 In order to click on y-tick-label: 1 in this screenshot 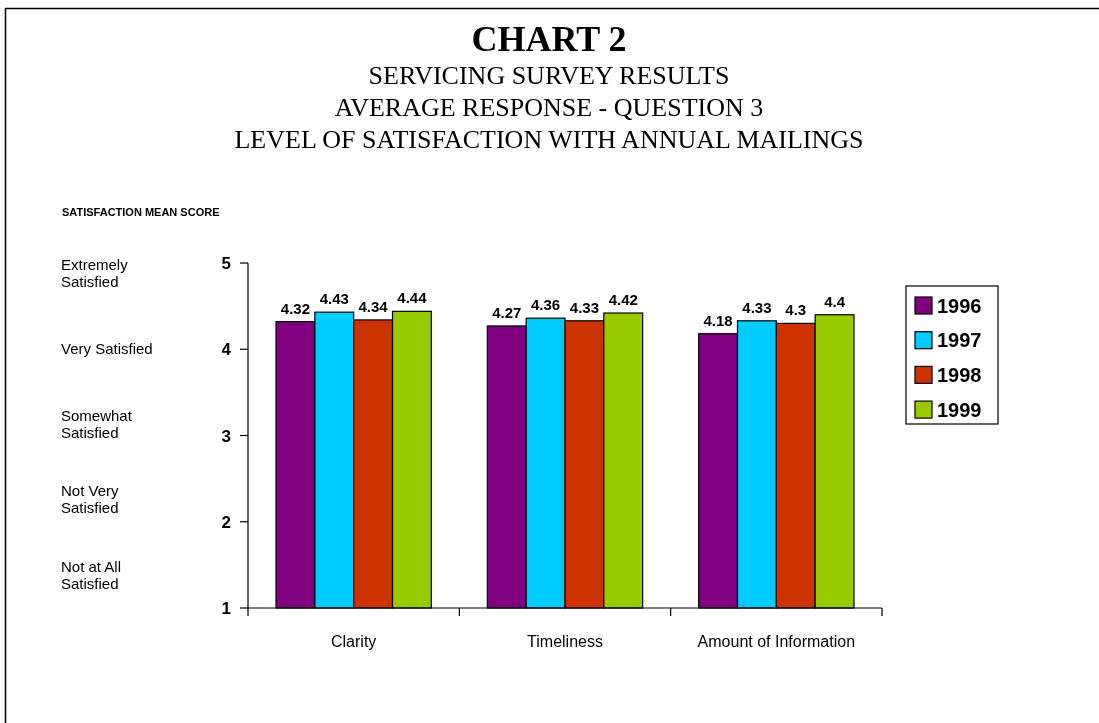, I will do `click(226, 609)`.